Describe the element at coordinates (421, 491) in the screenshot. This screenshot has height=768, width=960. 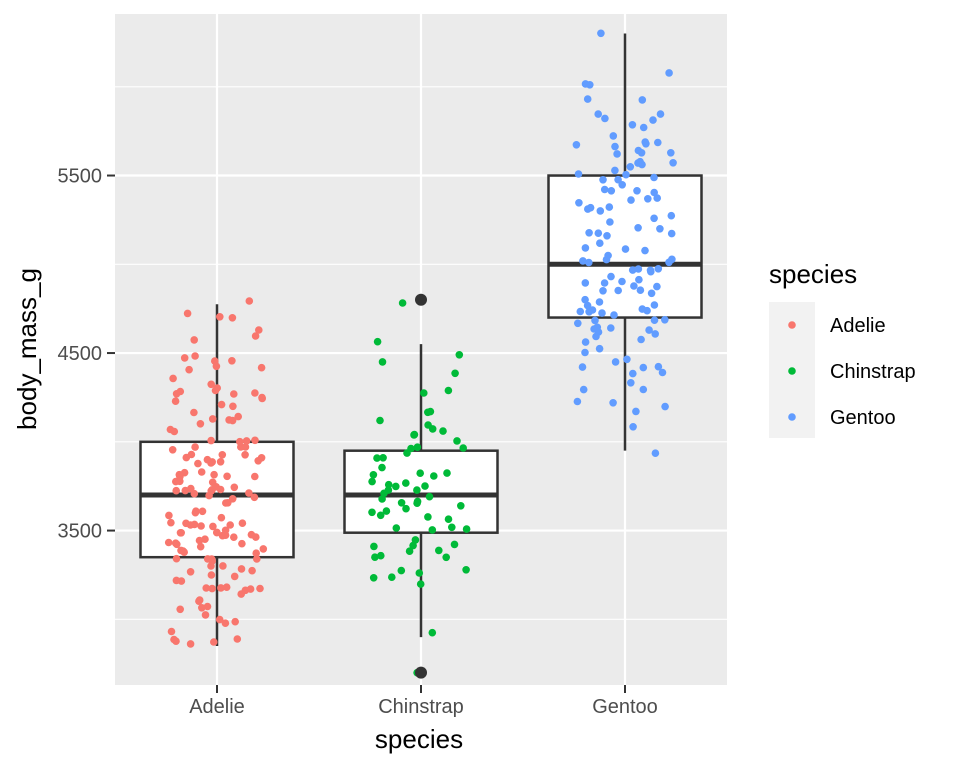
I see `box-chinstrap` at that location.